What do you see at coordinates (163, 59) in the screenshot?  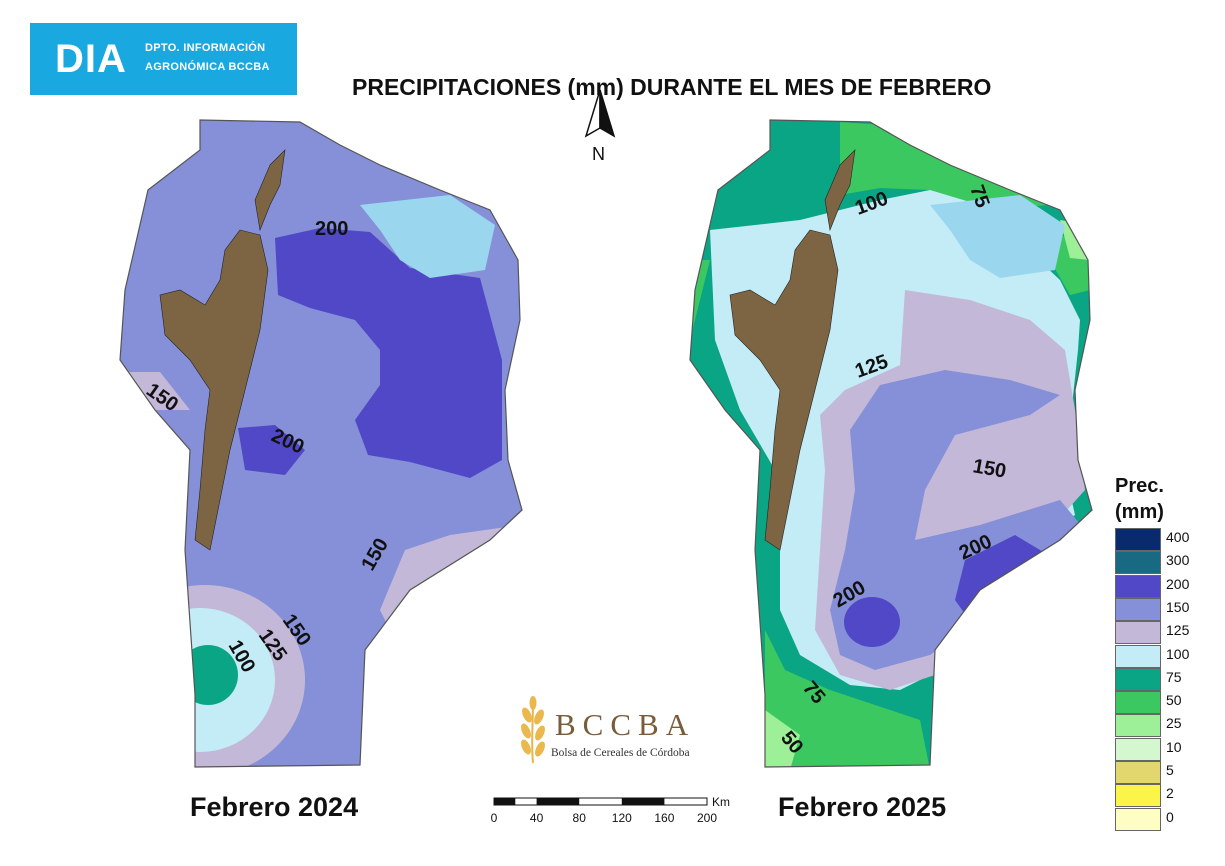 I see `dia-logo: DIA DPTO. INFORMACIÓN AGRONÓMICA BCCBA` at bounding box center [163, 59].